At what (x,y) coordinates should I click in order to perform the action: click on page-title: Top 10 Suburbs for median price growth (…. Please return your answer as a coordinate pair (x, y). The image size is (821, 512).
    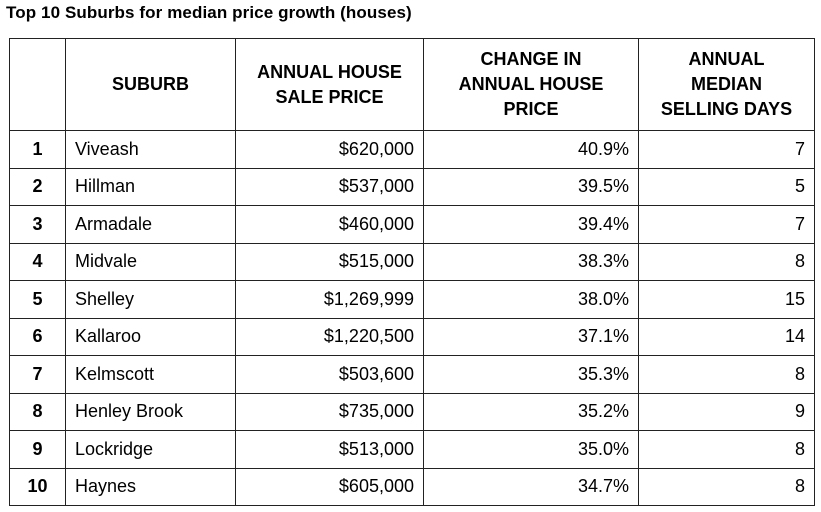
    Looking at the image, I should click on (209, 12).